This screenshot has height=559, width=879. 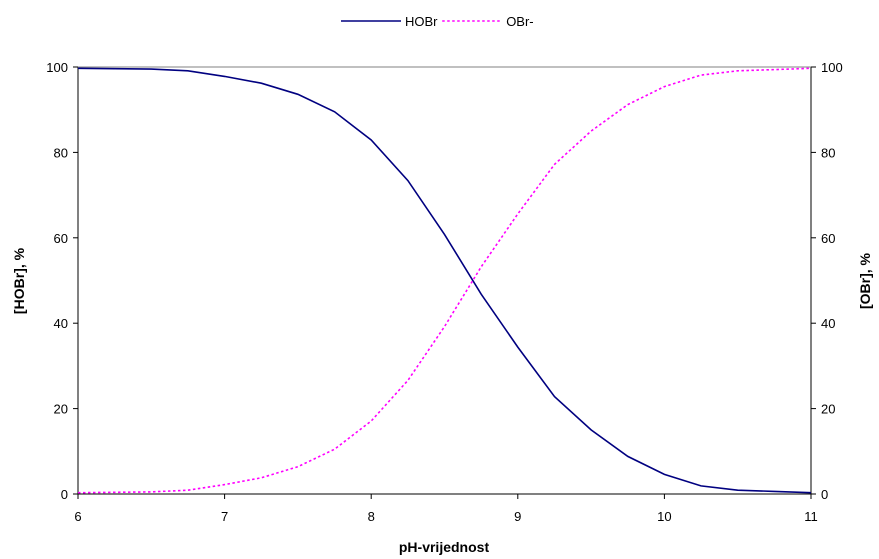 What do you see at coordinates (57, 67) in the screenshot?
I see `y-tick-label-left: 100` at bounding box center [57, 67].